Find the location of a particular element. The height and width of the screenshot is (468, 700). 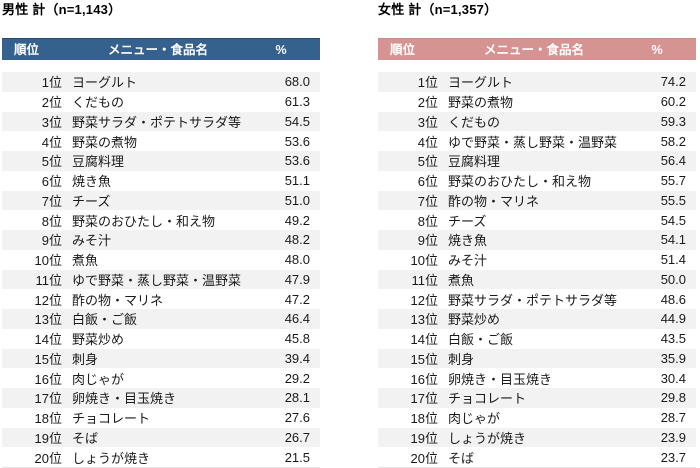

percent-cell: 54.1 is located at coordinates (673, 240).